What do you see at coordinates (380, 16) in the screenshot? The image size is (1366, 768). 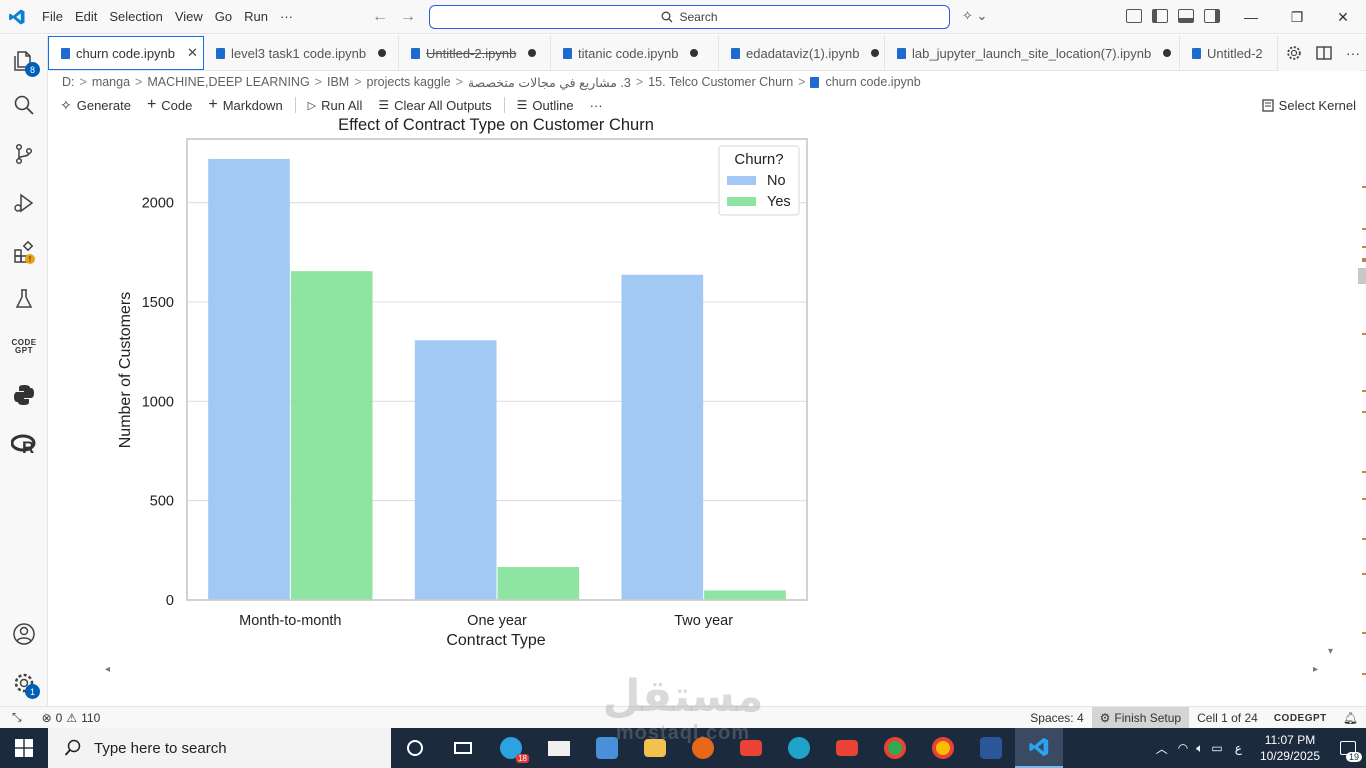 I see `back-arrow-icon: ←` at bounding box center [380, 16].